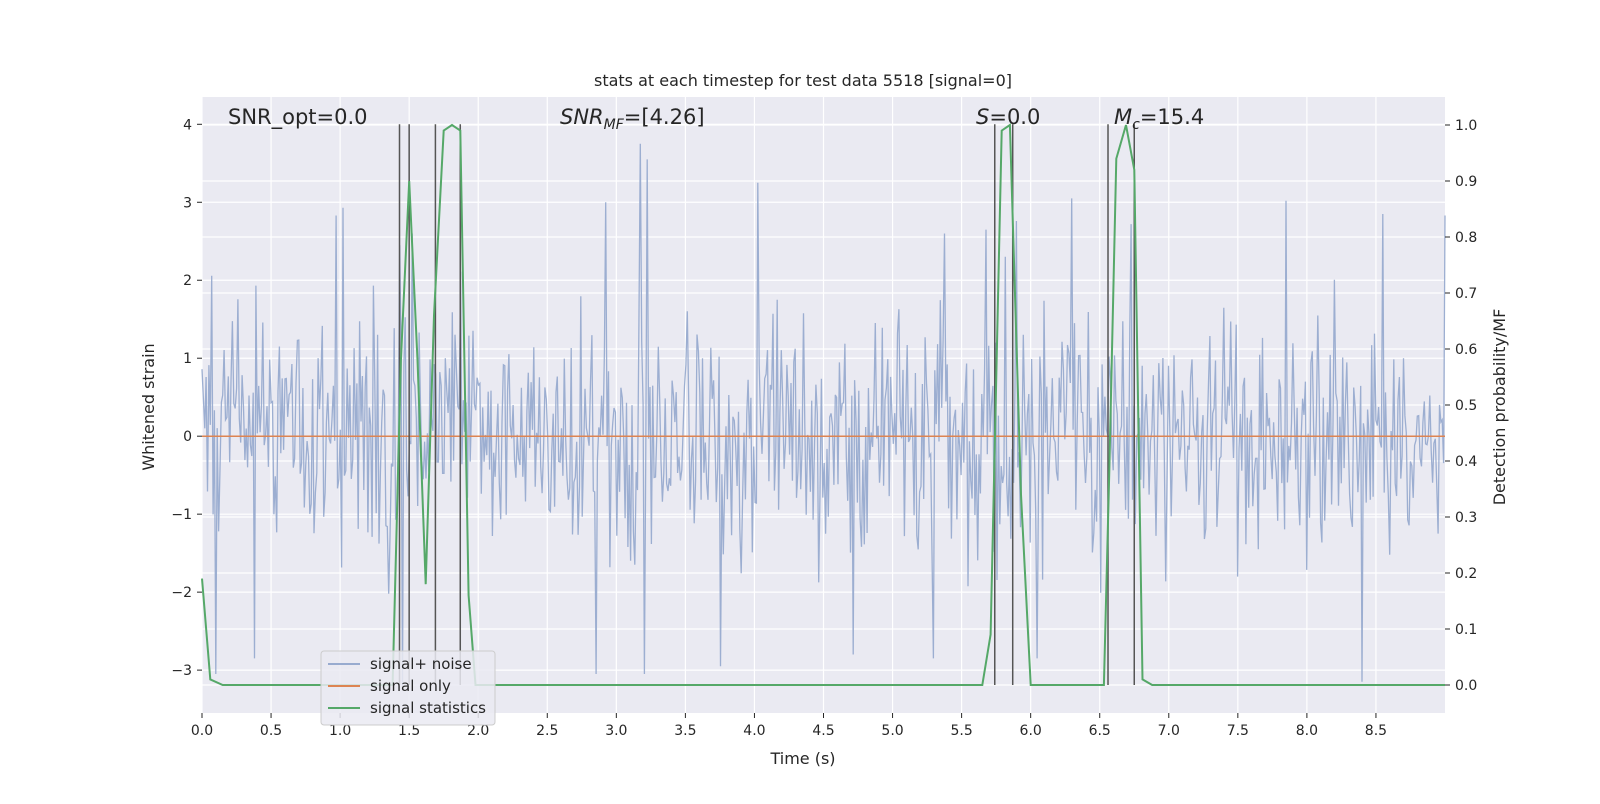  What do you see at coordinates (271, 731) in the screenshot?
I see `x-tick-label: 0.5` at bounding box center [271, 731].